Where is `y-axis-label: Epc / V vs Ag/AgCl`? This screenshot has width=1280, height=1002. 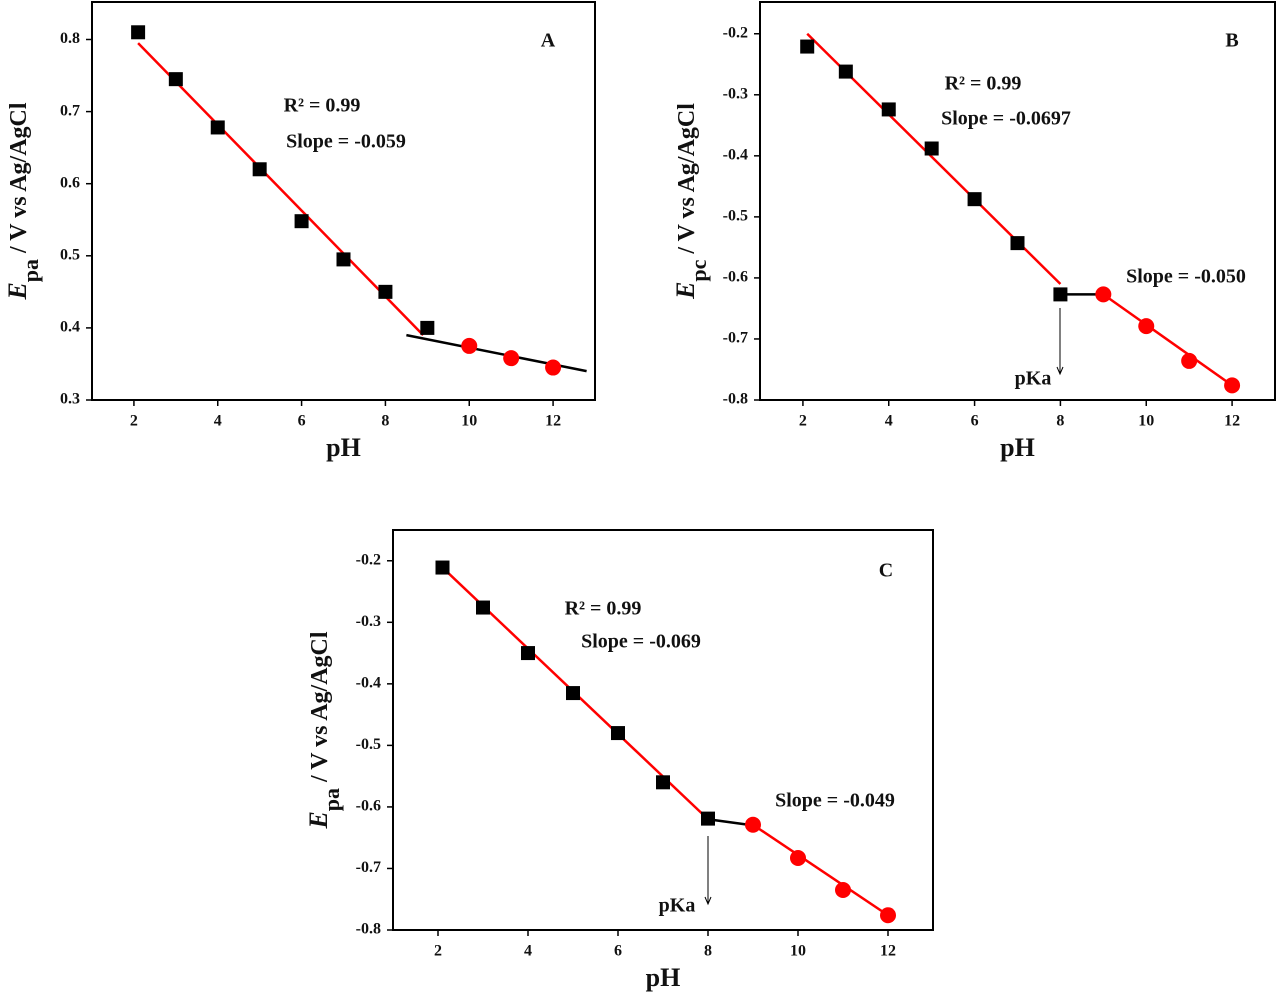
y-axis-label: Epc / V vs Ag/AgCl is located at coordinates (691, 201).